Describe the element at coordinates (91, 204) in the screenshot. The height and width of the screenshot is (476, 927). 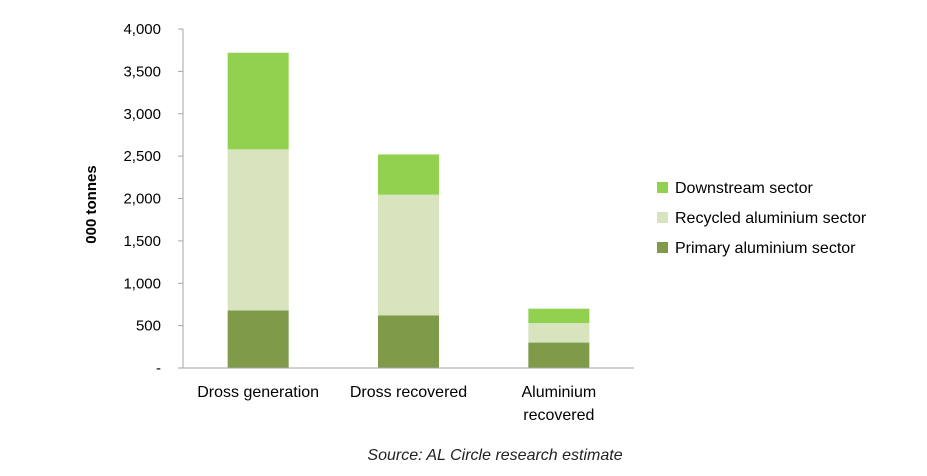
I see `y-axis-label: 000 tonnes` at that location.